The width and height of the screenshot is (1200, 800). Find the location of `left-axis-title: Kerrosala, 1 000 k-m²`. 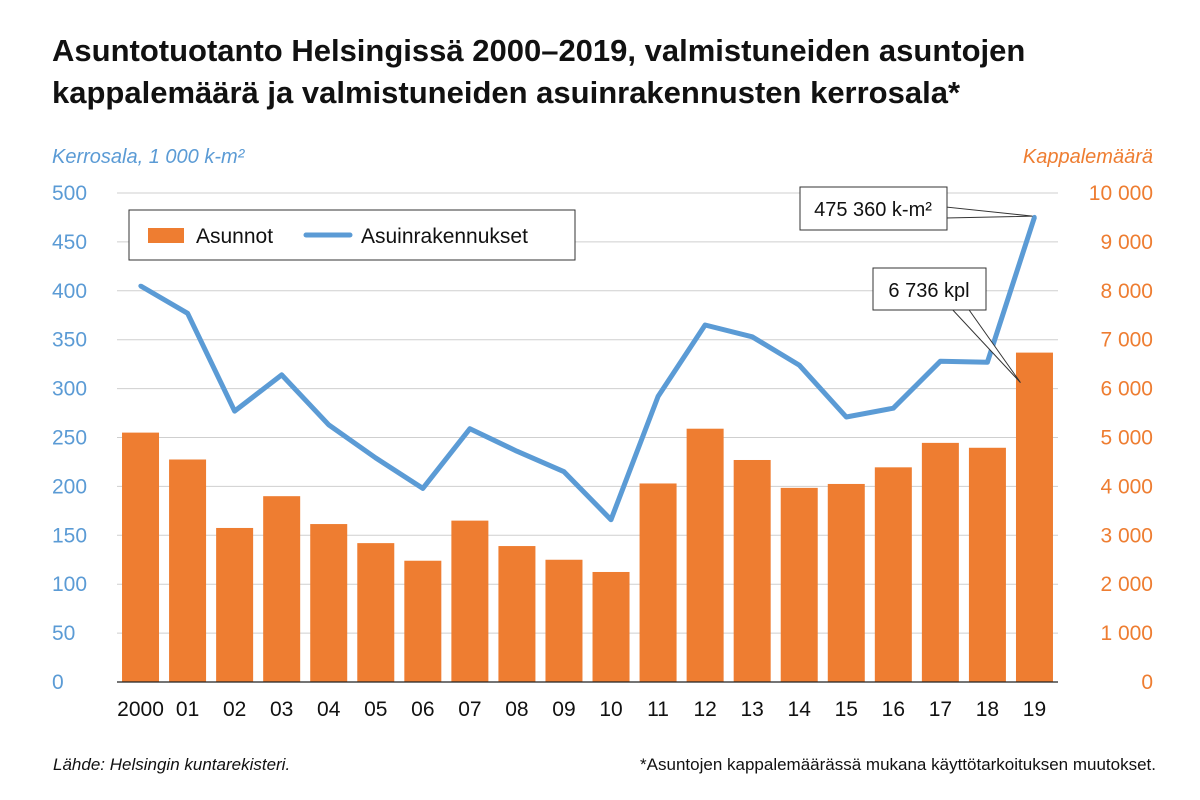

left-axis-title: Kerrosala, 1 000 k-m² is located at coordinates (149, 157).